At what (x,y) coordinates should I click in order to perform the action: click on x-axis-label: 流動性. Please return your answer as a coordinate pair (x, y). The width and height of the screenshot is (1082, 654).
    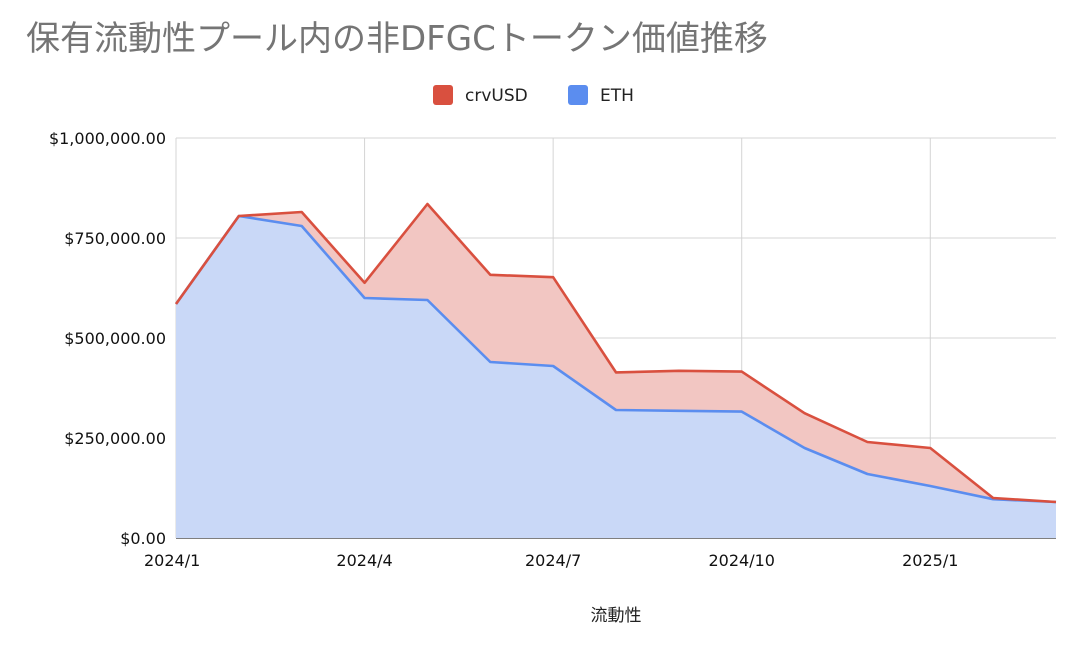
    Looking at the image, I should click on (616, 616).